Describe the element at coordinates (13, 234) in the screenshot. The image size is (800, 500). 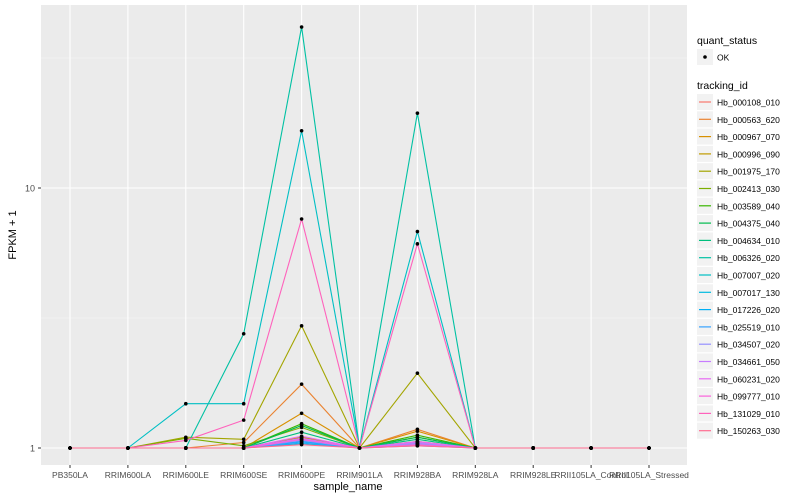
I see `y-axis-title: FPKM + 1` at that location.